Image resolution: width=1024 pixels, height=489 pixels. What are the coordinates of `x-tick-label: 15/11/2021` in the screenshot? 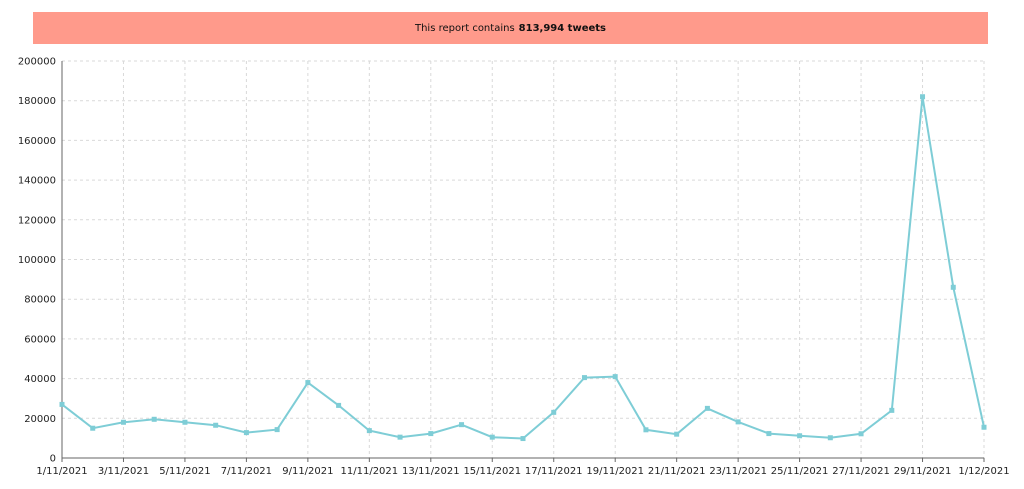 It's located at (492, 471).